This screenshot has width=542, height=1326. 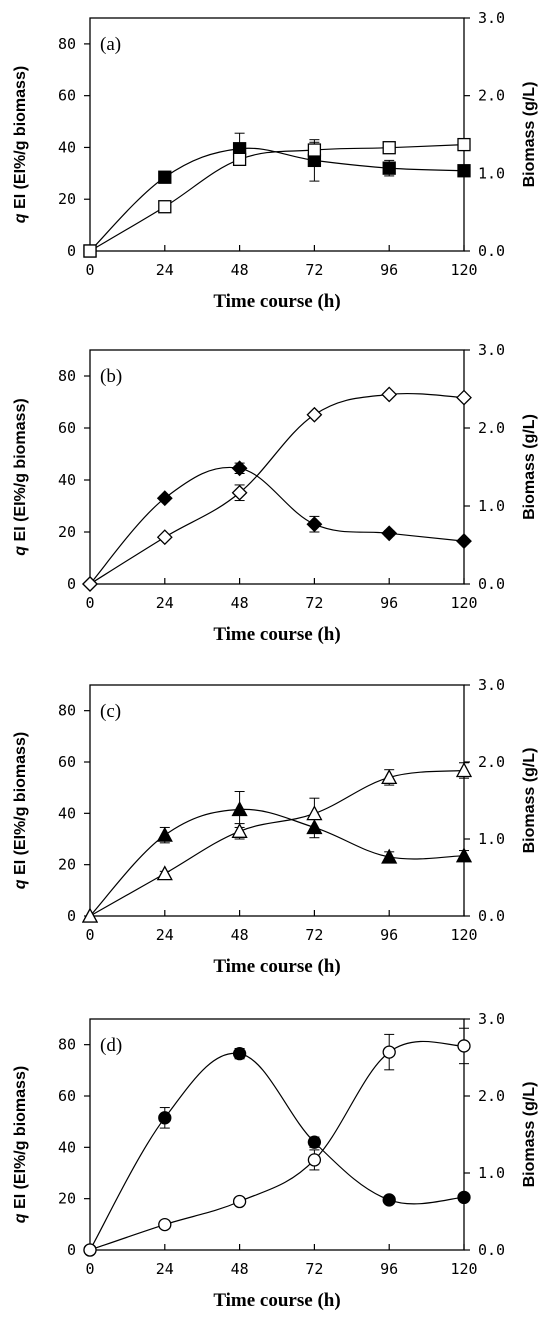 What do you see at coordinates (111, 1045) in the screenshot?
I see `panel-label: (d)` at bounding box center [111, 1045].